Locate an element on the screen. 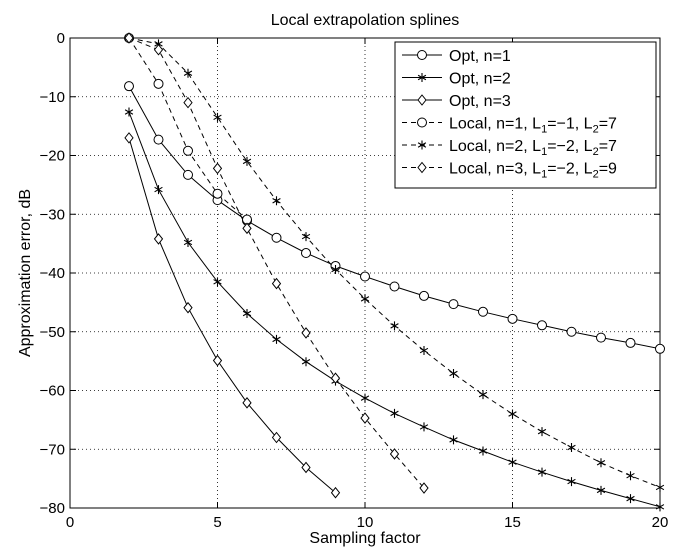 This screenshot has width=681, height=549. legend-label-part: Local, n=2, L is located at coordinates (495, 146).